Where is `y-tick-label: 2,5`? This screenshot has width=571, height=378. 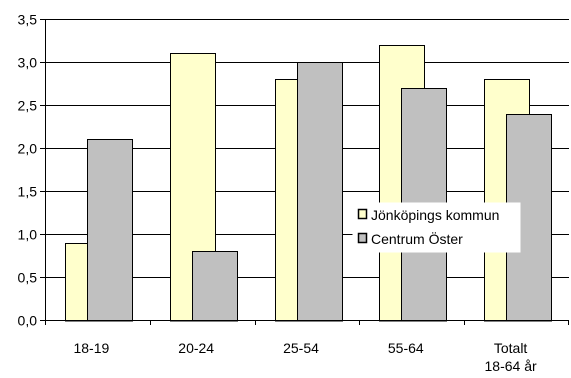
y-tick-label: 2,5 is located at coordinates (28, 106).